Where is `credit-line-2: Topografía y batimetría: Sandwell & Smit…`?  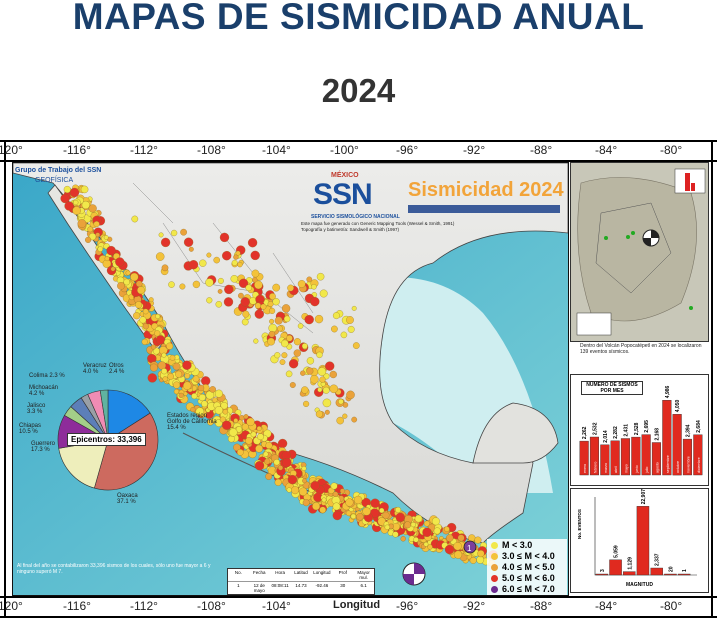
credit-line-2: Topografía y batimetría: Sandwell & Smit… is located at coordinates (350, 229).